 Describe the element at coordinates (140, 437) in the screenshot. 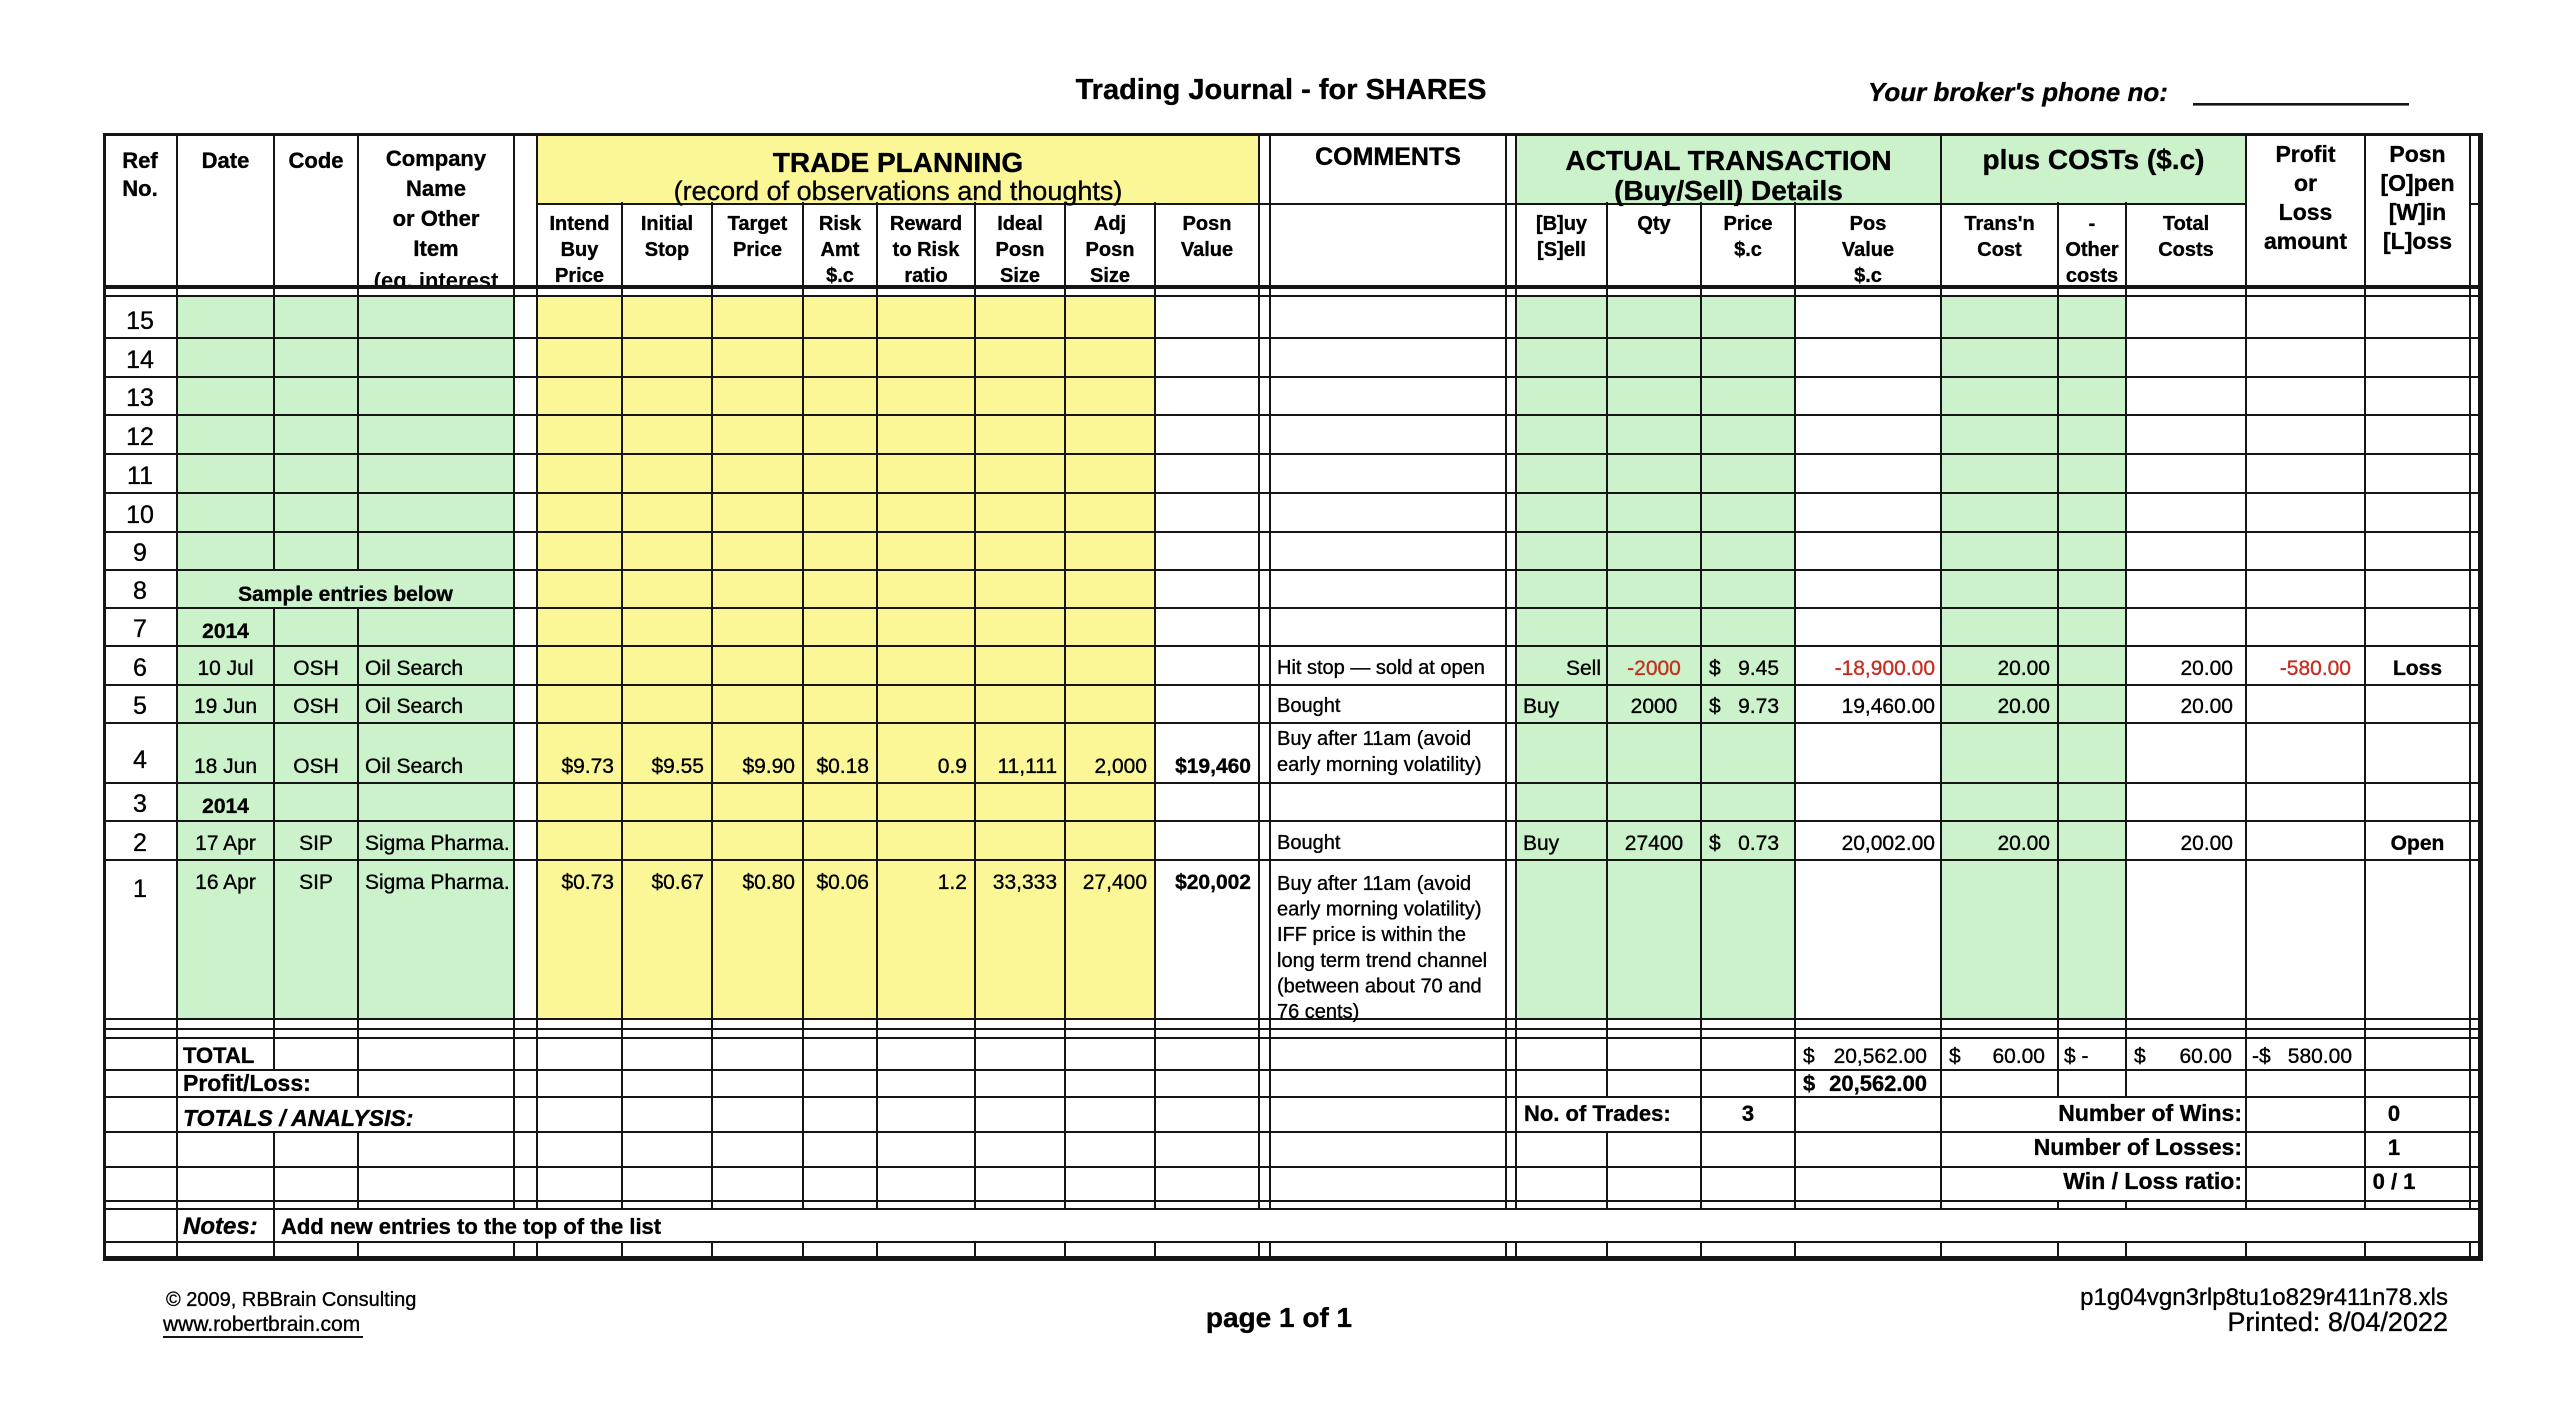

I see `svg-text: 12` at that location.